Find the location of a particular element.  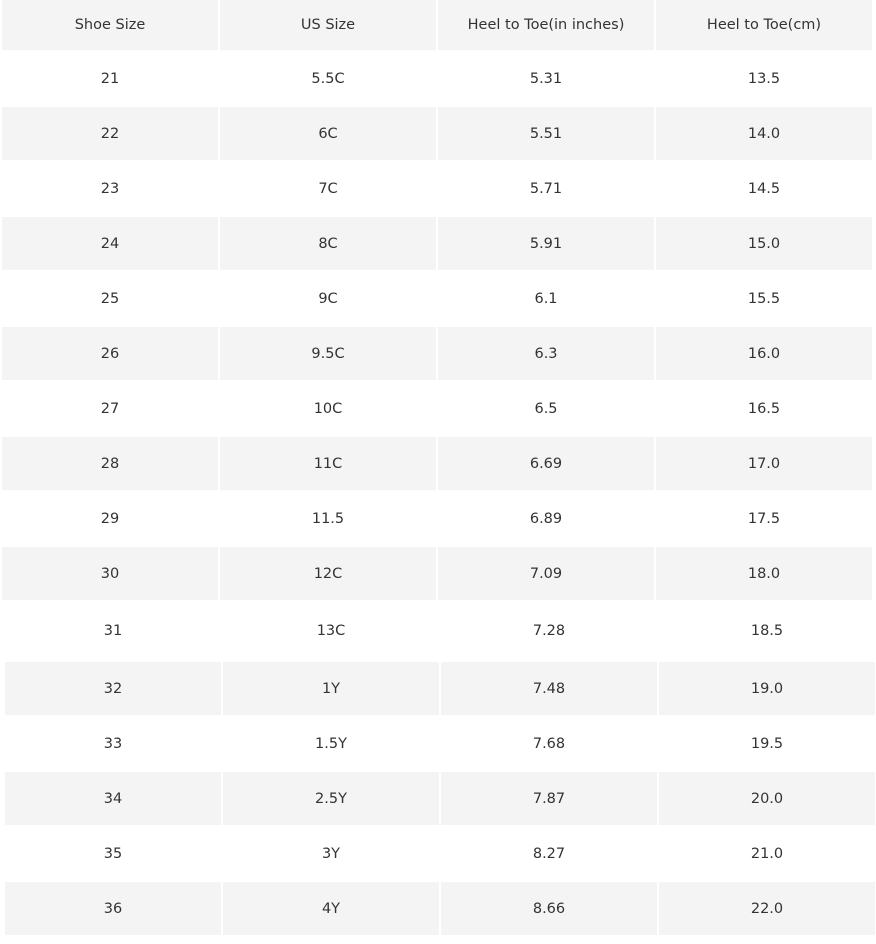

shoe-size-cell: 34 is located at coordinates (113, 798).